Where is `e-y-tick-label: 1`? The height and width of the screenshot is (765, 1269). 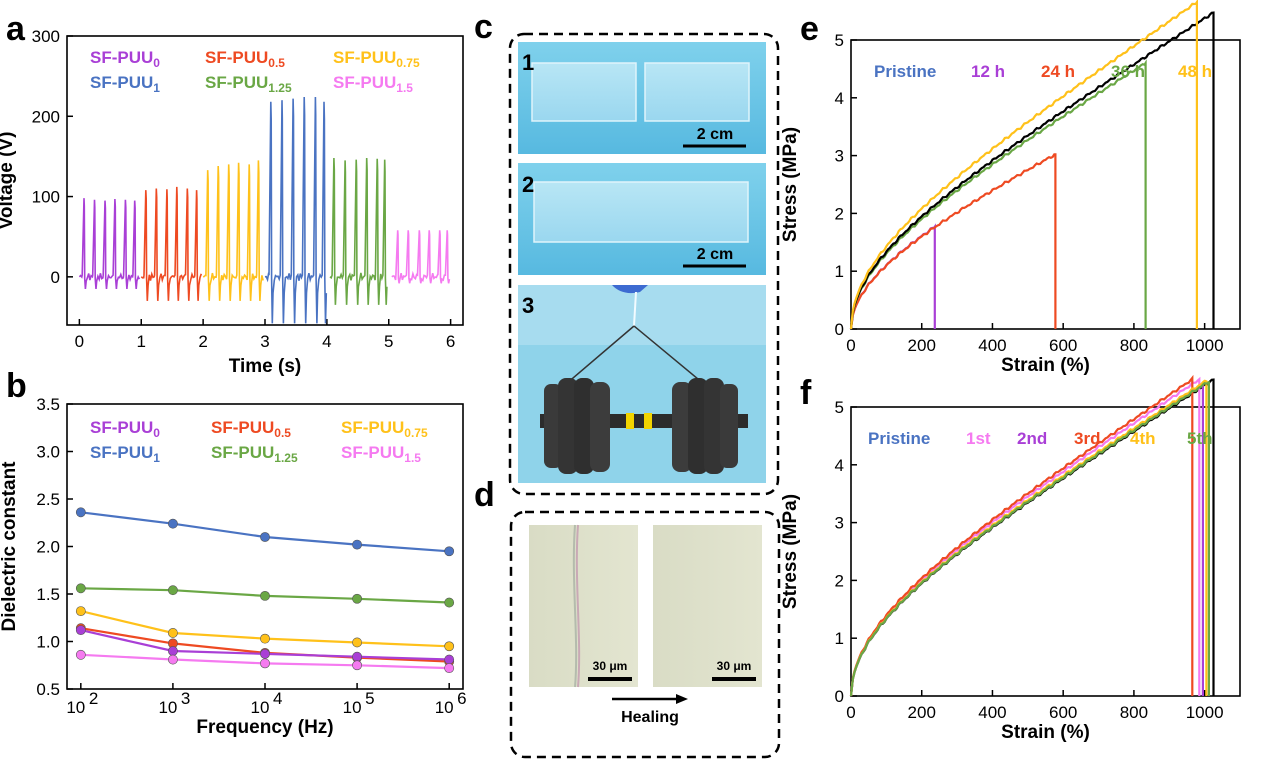 e-y-tick-label: 1 is located at coordinates (839, 271).